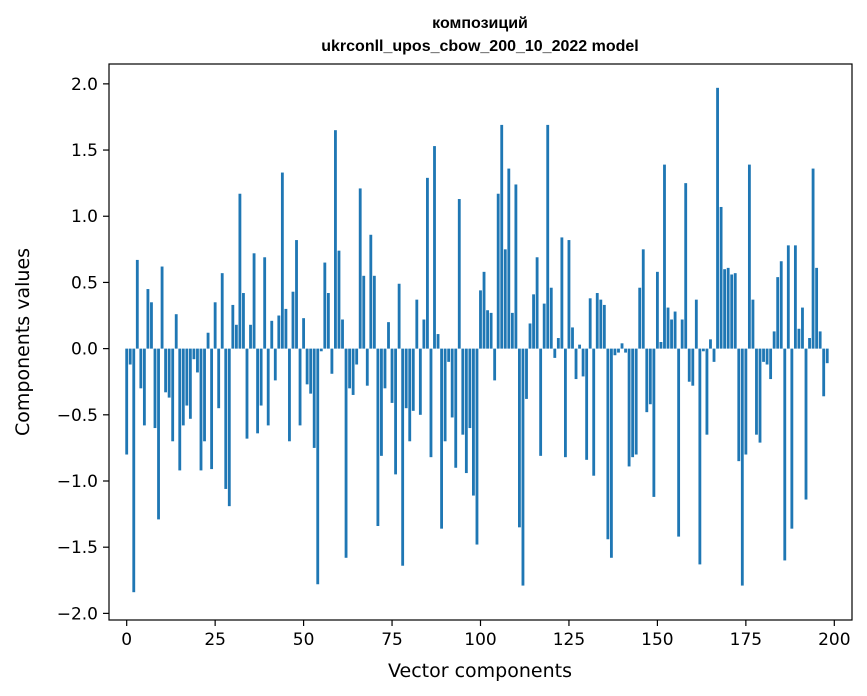  I want to click on x-tick-label: 75, so click(392, 640).